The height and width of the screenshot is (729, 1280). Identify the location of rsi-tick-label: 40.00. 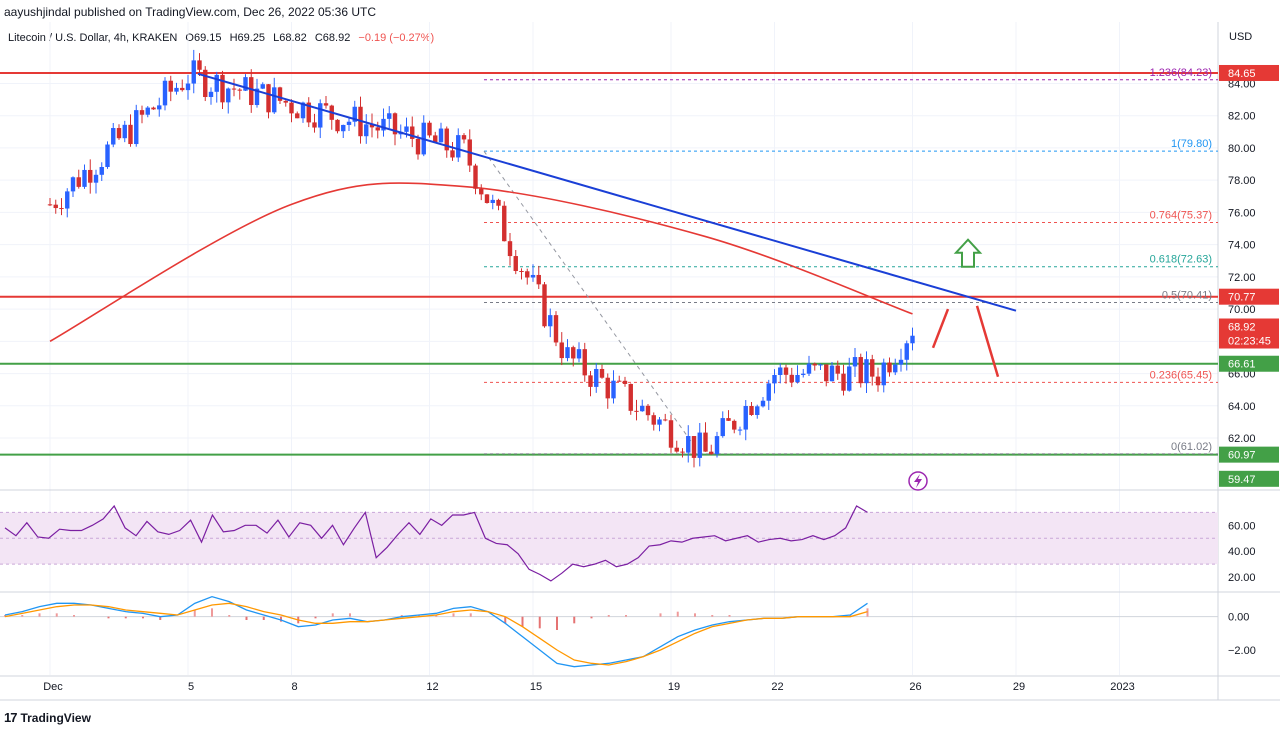
(1242, 552).